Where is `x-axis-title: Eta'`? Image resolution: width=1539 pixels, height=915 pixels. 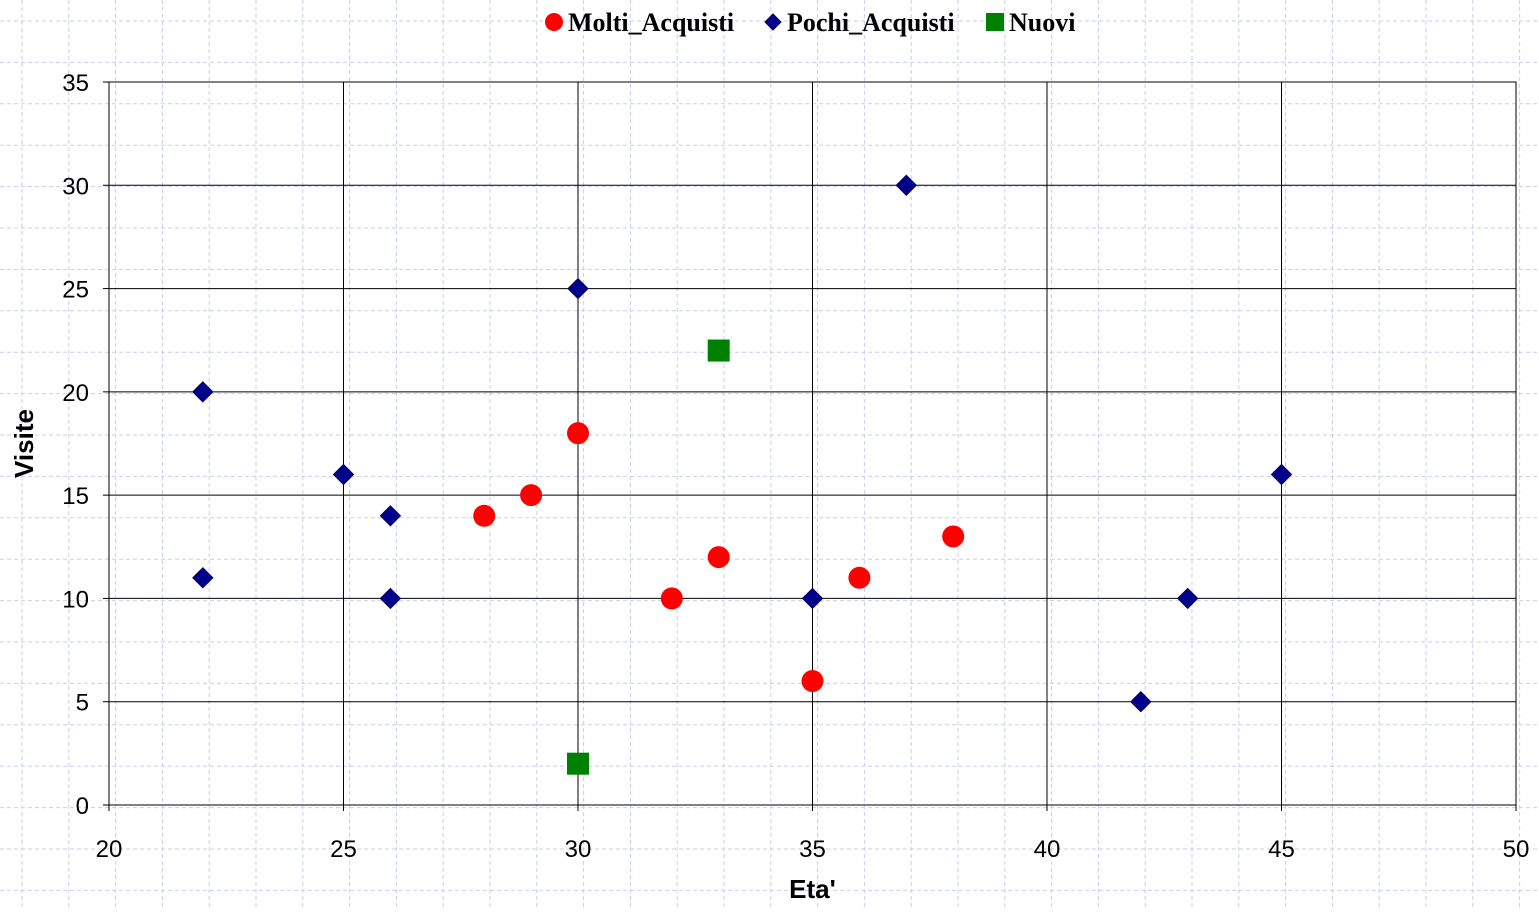
x-axis-title: Eta' is located at coordinates (812, 889).